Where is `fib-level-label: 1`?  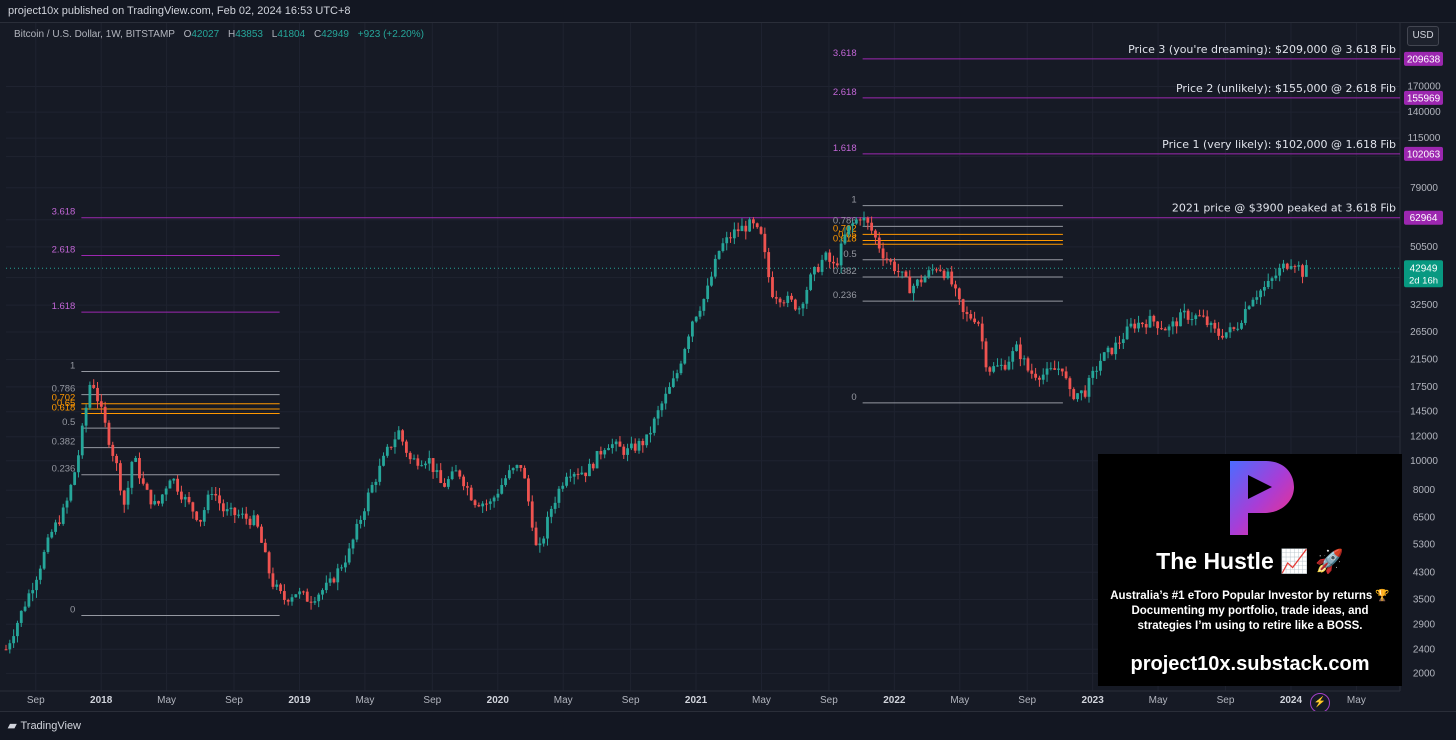 fib-level-label: 1 is located at coordinates (72, 365).